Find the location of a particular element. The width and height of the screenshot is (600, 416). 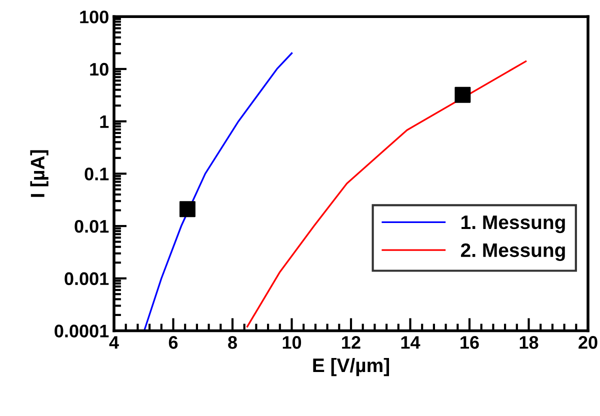

y-tick-label: 0.0001 is located at coordinates (81, 331).